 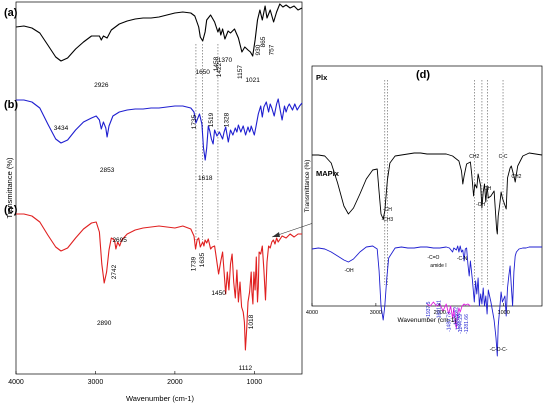 I want to click on peak-annotation: -1263.02, so click(x=459, y=322).